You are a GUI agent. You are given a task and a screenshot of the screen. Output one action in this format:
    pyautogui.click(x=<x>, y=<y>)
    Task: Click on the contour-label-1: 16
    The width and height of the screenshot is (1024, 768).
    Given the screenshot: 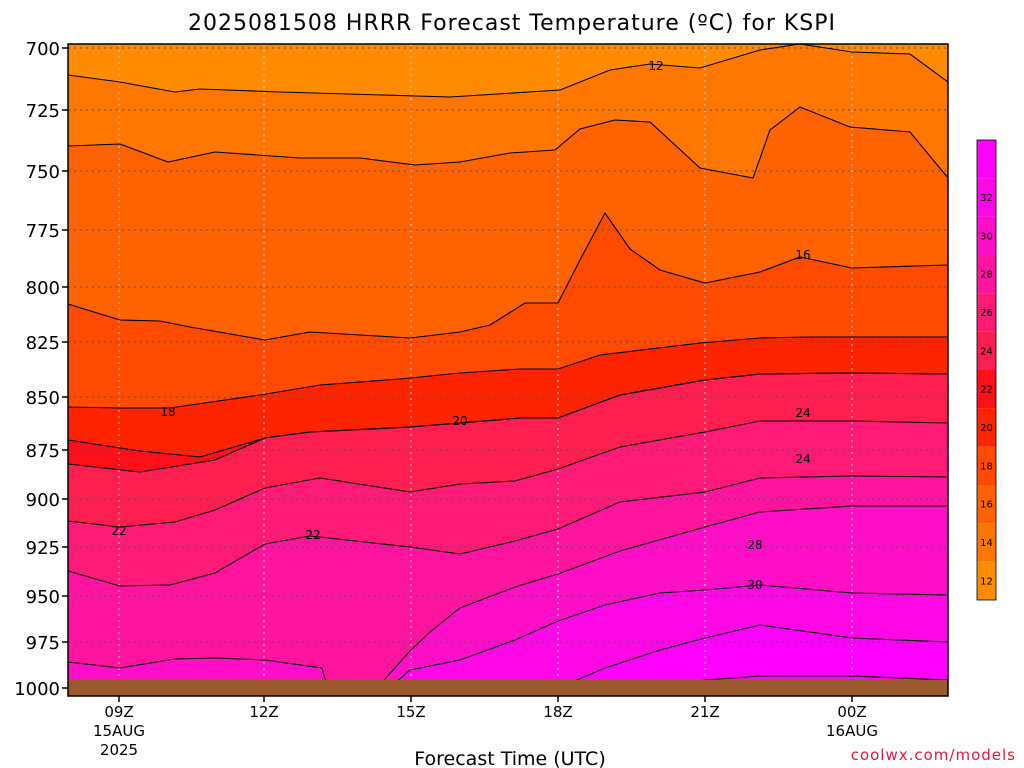 What is the action you would take?
    pyautogui.click(x=802, y=255)
    